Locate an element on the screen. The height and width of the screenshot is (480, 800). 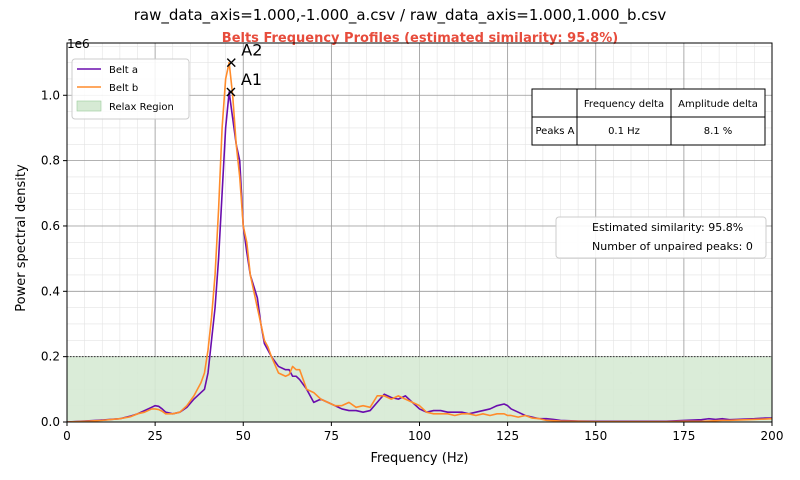
x-tick-label: 0 is located at coordinates (67, 436).